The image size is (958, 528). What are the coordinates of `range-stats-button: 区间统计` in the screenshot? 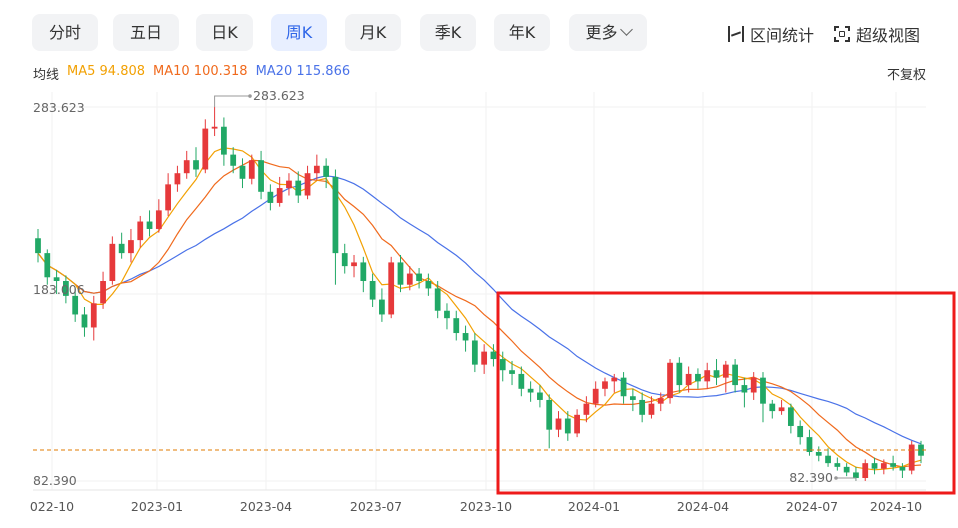 It's located at (771, 34).